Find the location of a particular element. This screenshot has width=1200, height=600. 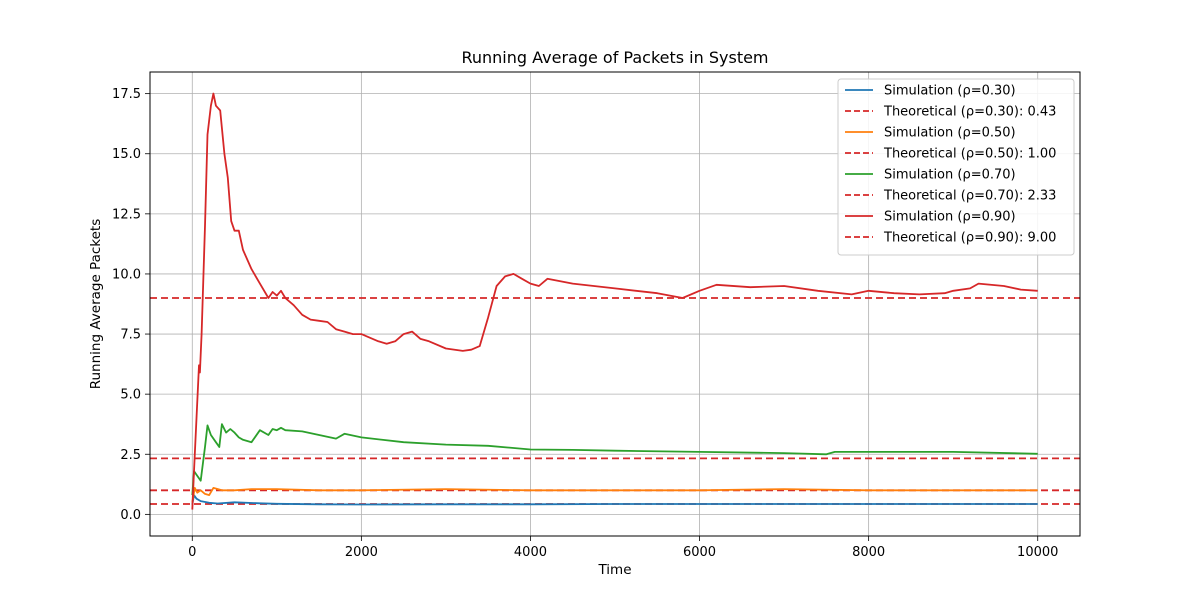

x-tick-label: 10000 is located at coordinates (1037, 552).